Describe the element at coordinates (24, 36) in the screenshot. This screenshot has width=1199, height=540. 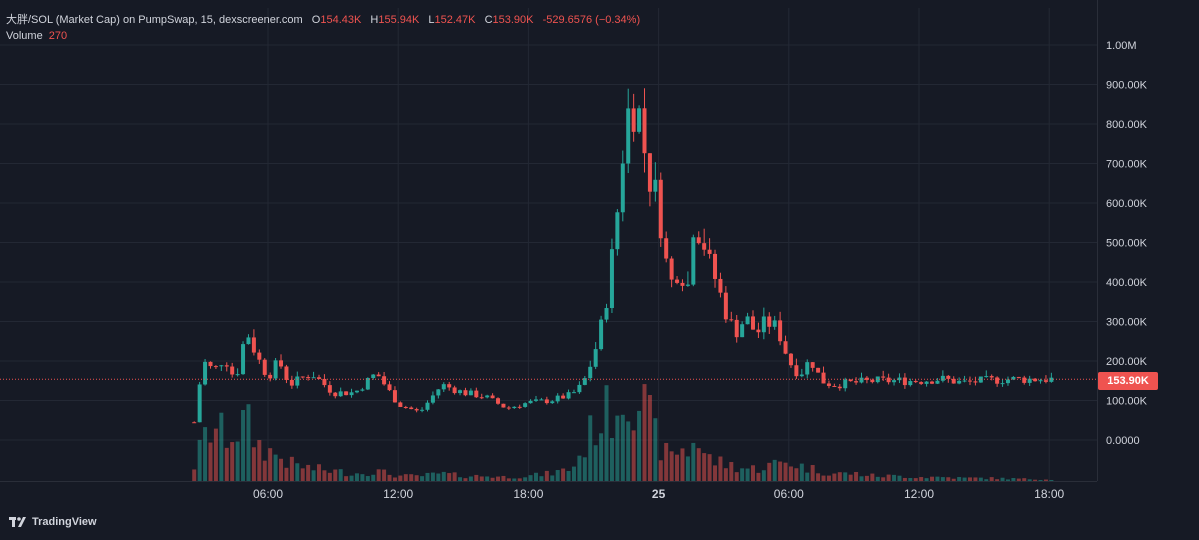
I see `volume-label: Volume` at that location.